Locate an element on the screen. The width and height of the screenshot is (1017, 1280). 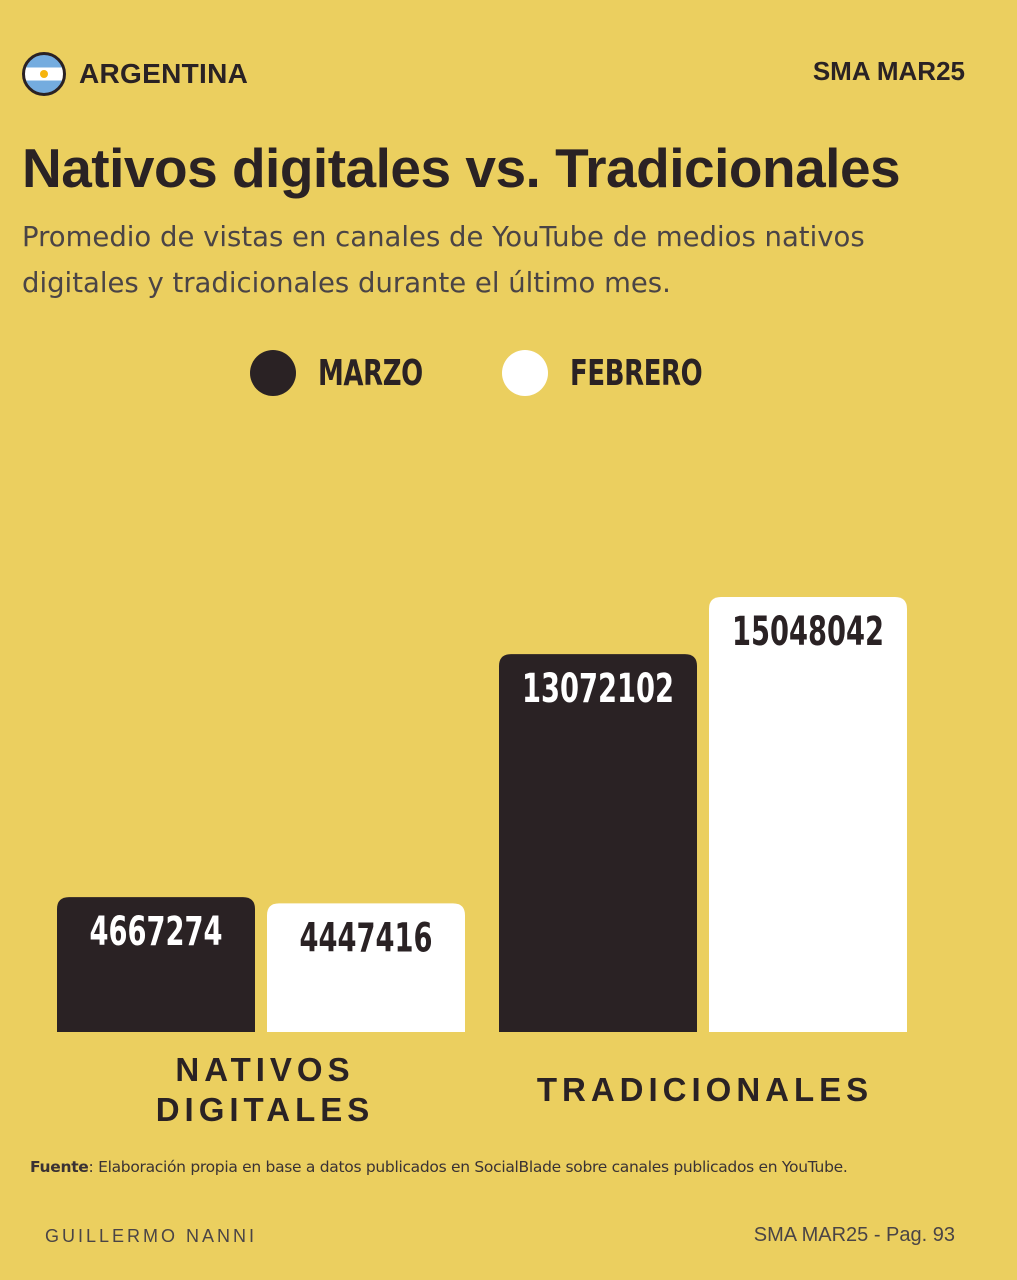
bar-value-marzo-0: 4667274 is located at coordinates (156, 932).